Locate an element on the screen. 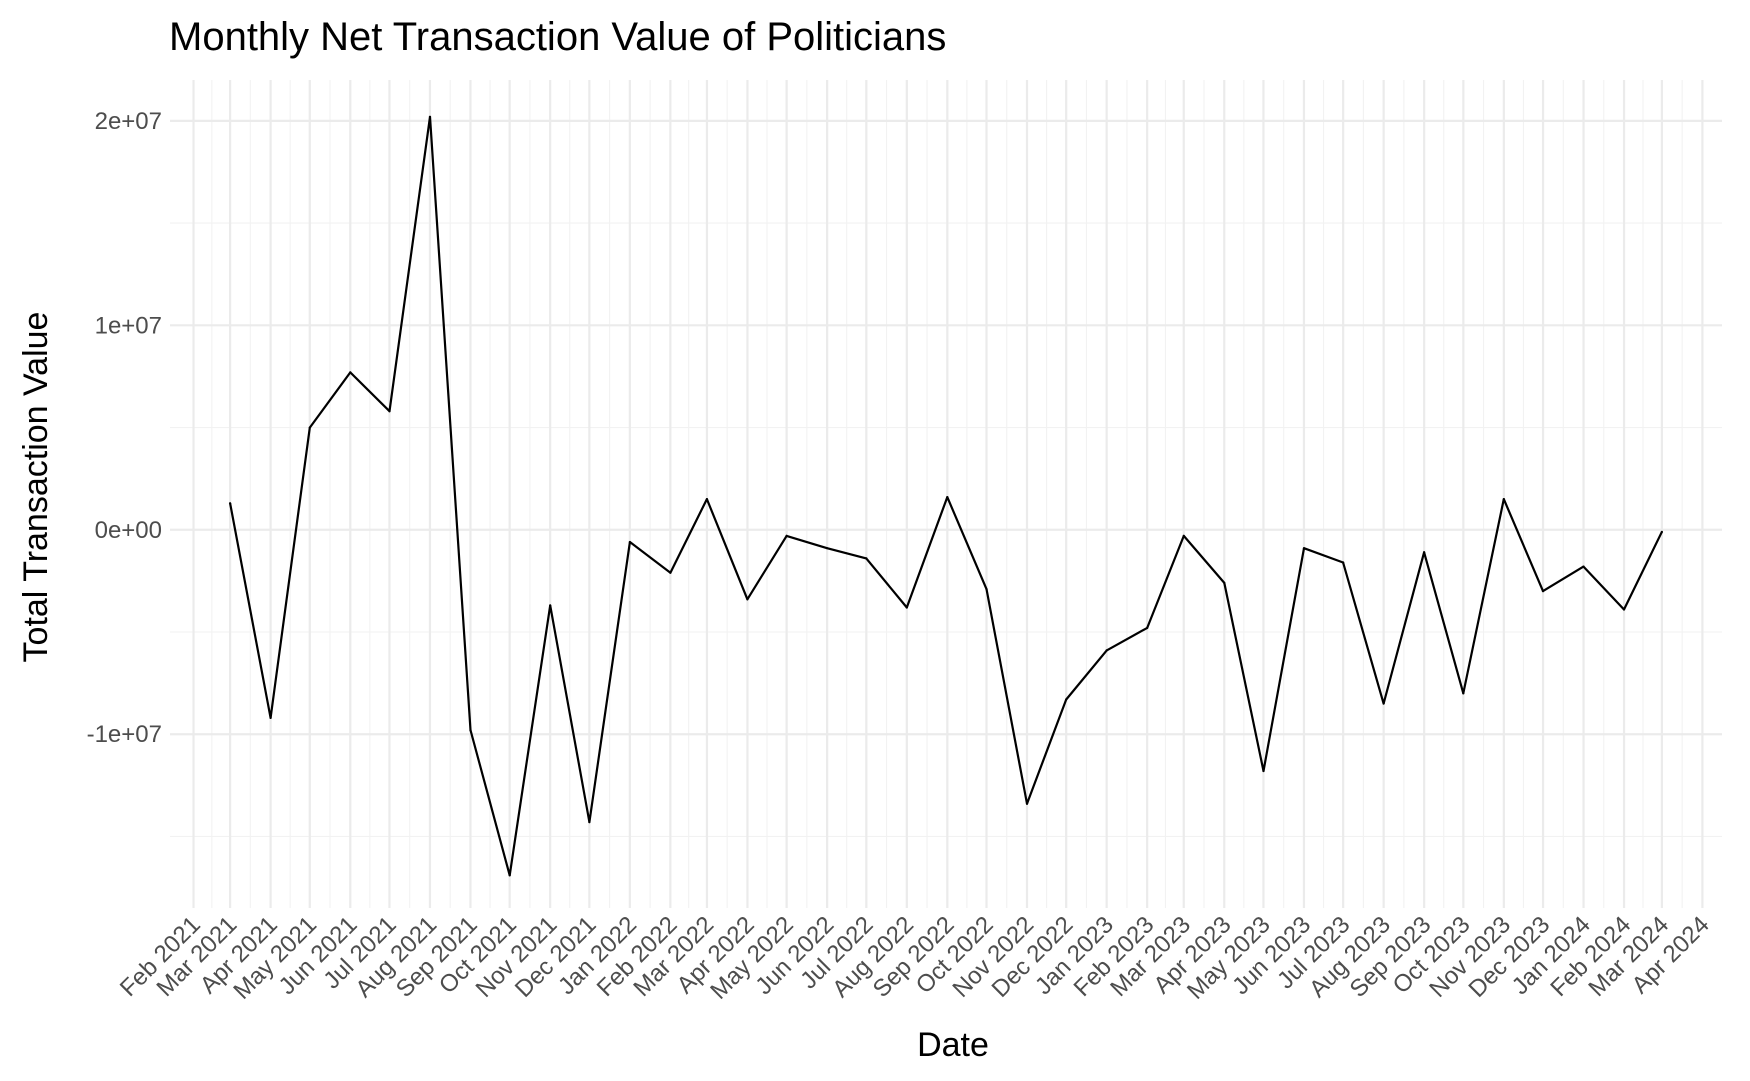 The image size is (1750, 1081). y-axis-title: Total Transaction Value is located at coordinates (36, 487).